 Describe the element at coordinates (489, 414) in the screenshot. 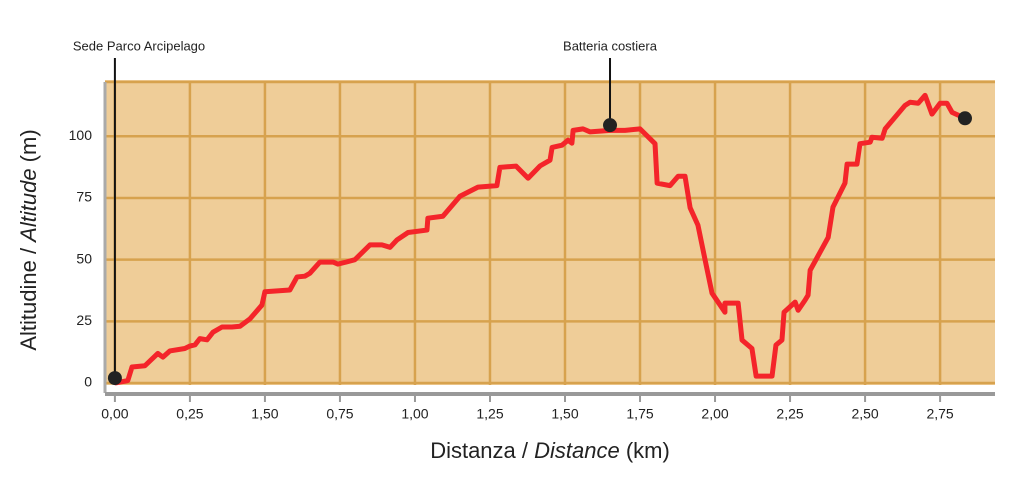

I see `x-tick-label: 1,25` at that location.